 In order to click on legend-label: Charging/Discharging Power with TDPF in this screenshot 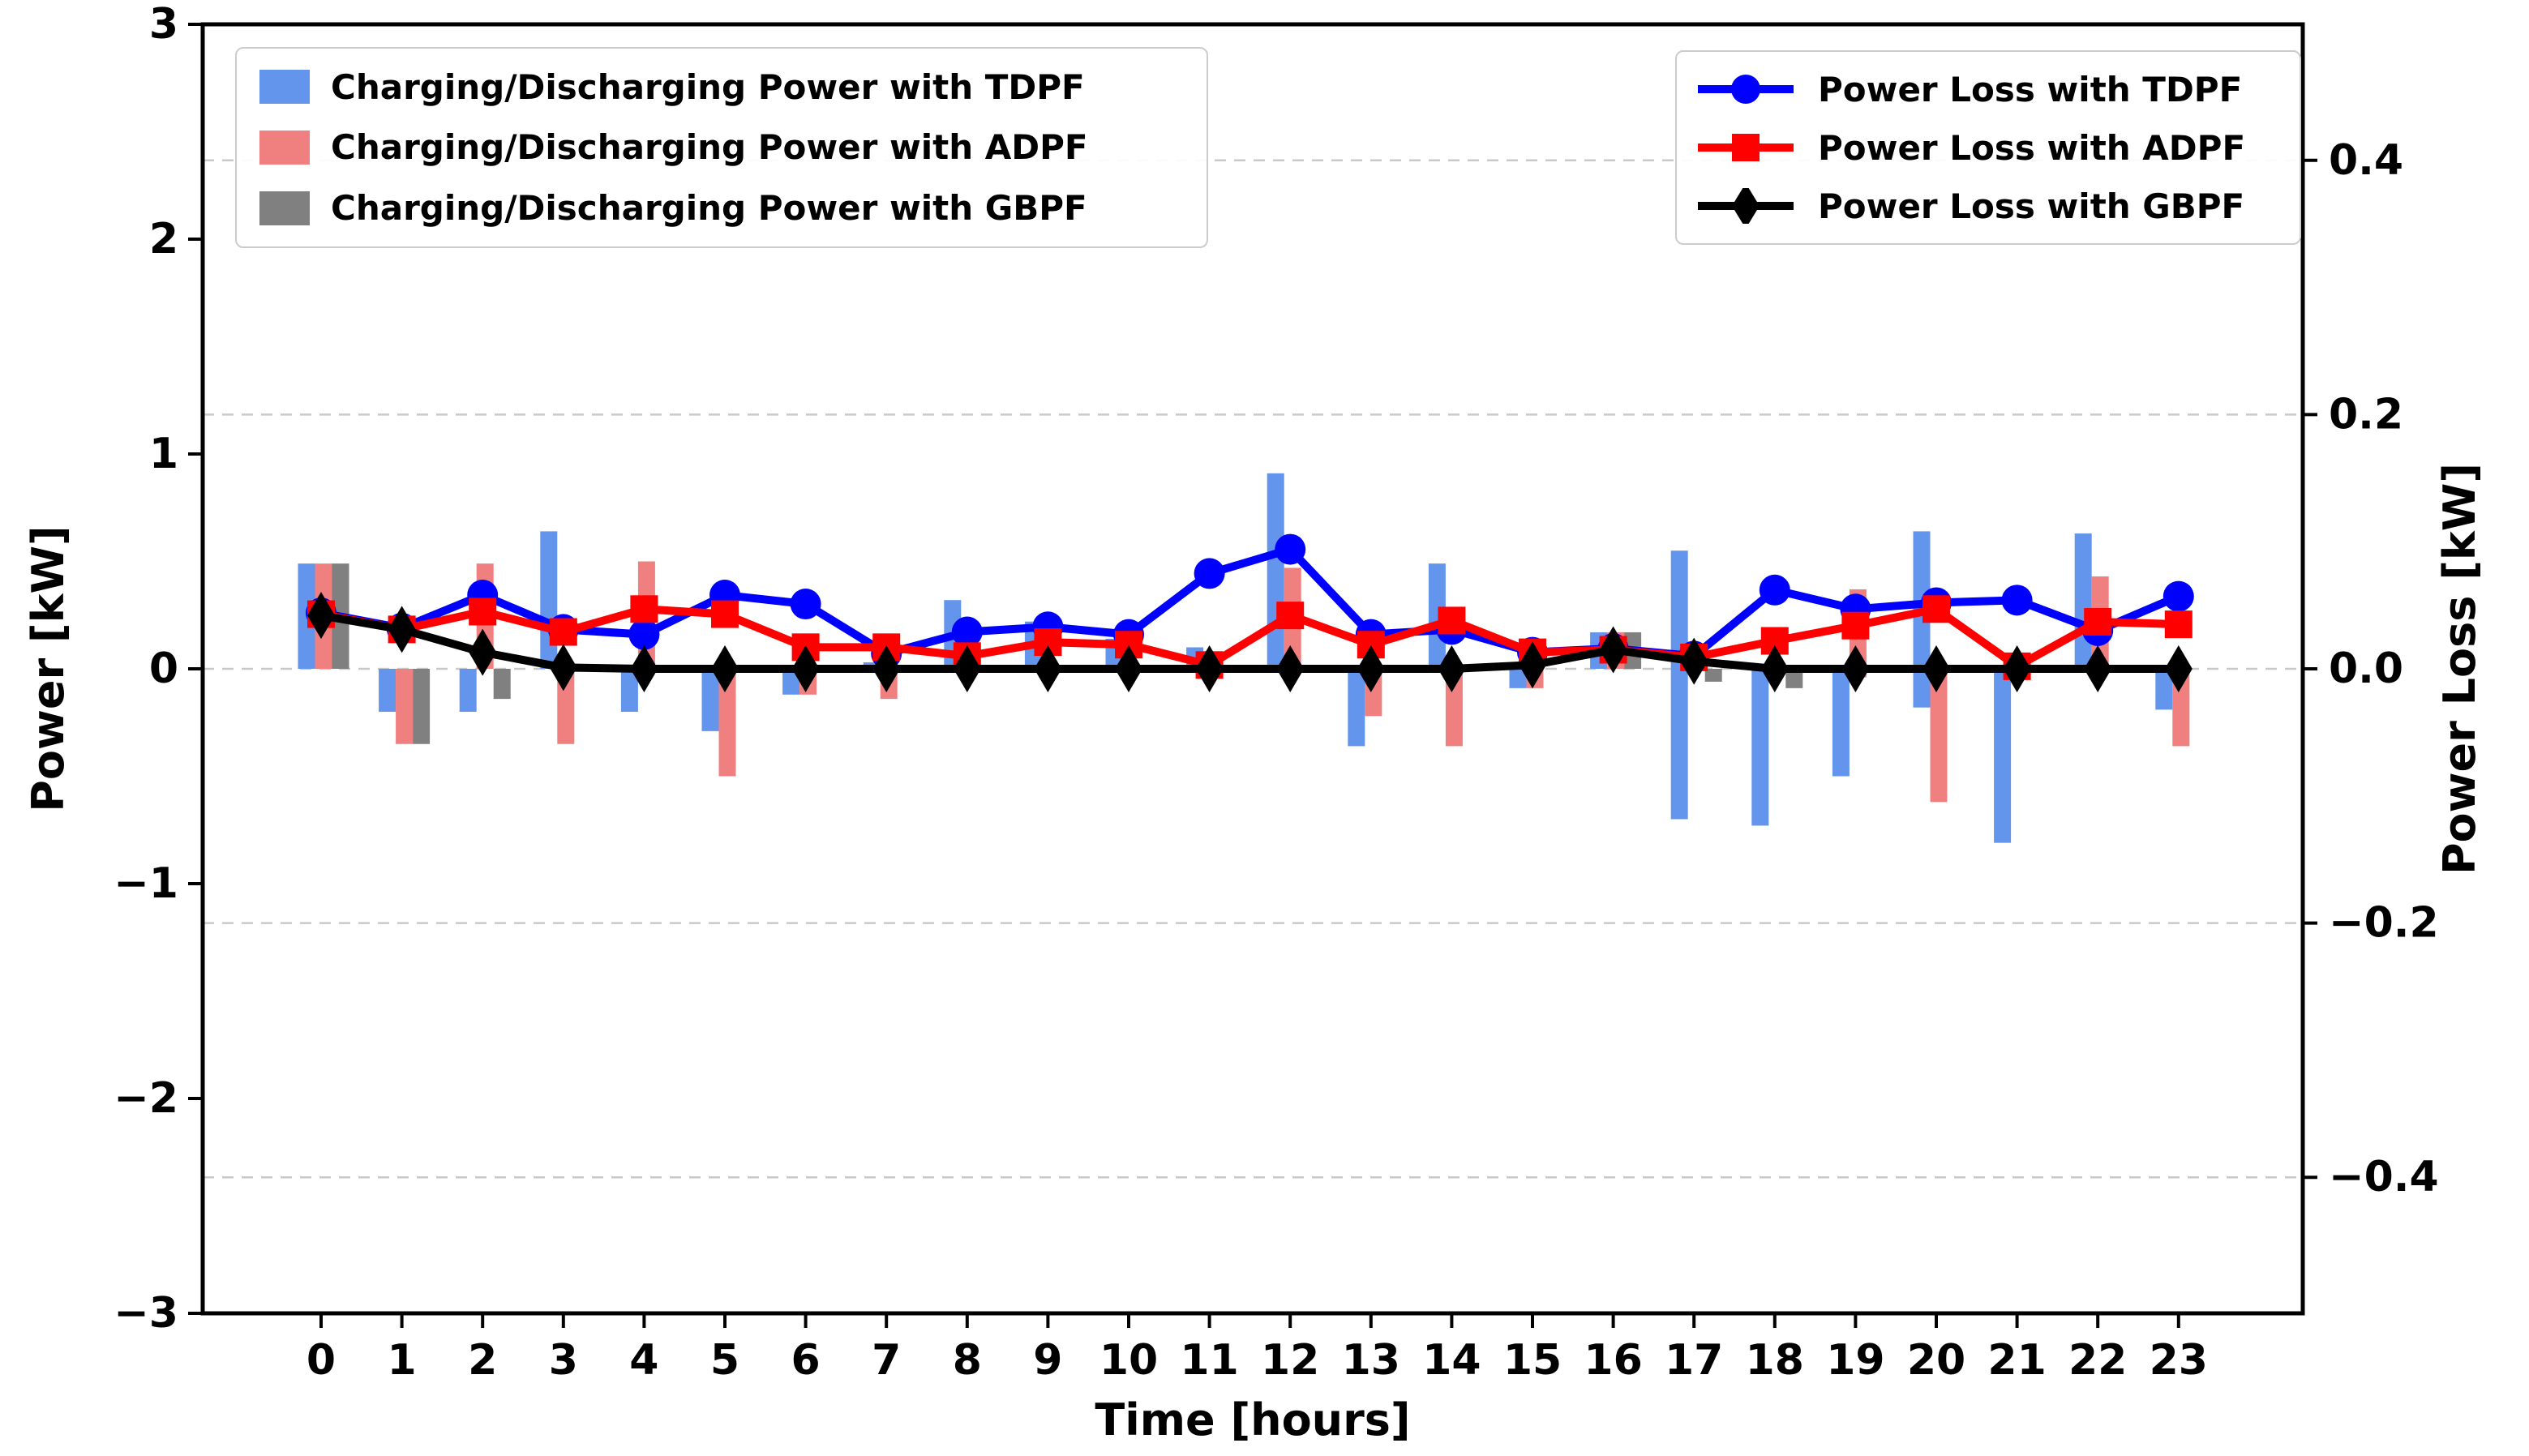, I will do `click(708, 86)`.